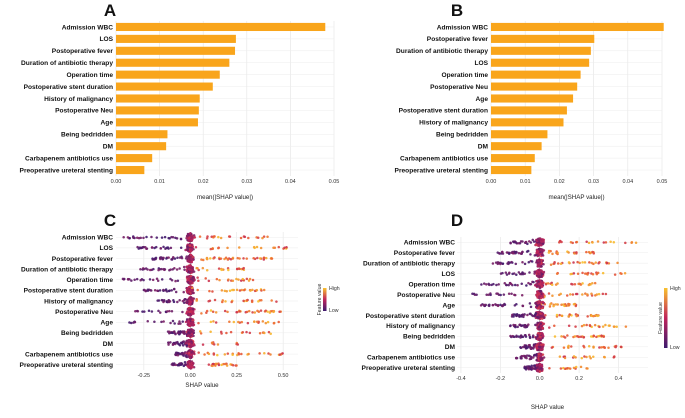 This screenshot has height=418, width=685. Describe the element at coordinates (627, 182) in the screenshot. I see `tick-label: 0.04` at that location.